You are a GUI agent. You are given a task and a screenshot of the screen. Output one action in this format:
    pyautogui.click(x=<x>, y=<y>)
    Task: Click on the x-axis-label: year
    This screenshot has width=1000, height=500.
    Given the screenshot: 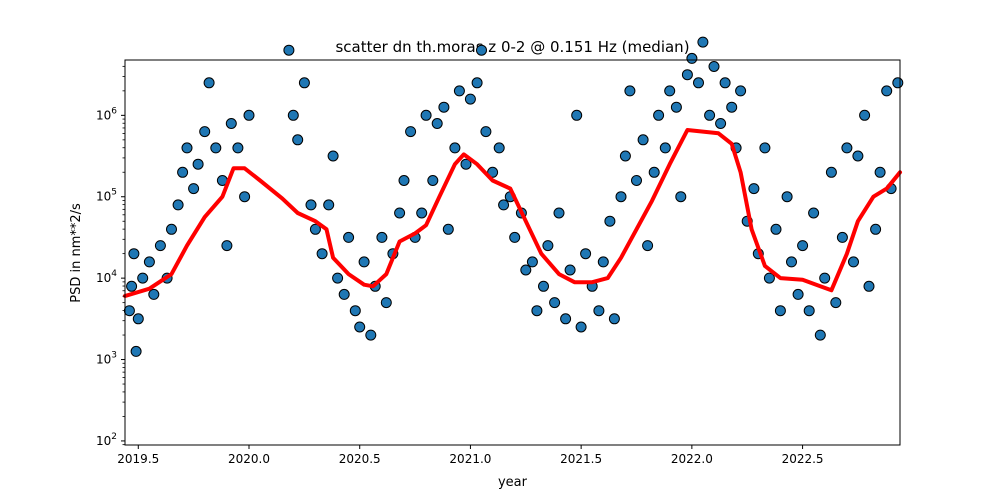 What is the action you would take?
    pyautogui.click(x=513, y=482)
    